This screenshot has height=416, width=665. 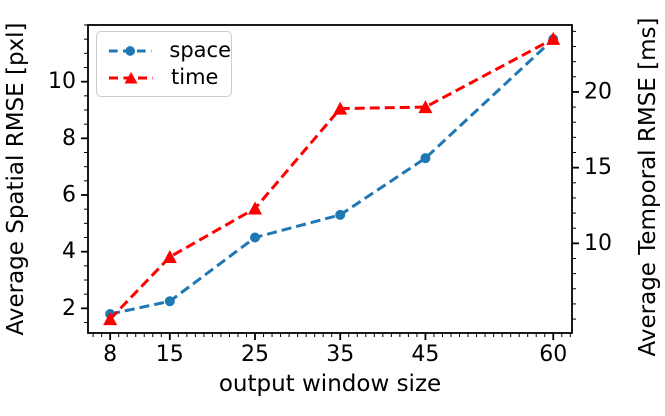 What do you see at coordinates (110, 354) in the screenshot?
I see `x-tick-label: 8` at bounding box center [110, 354].